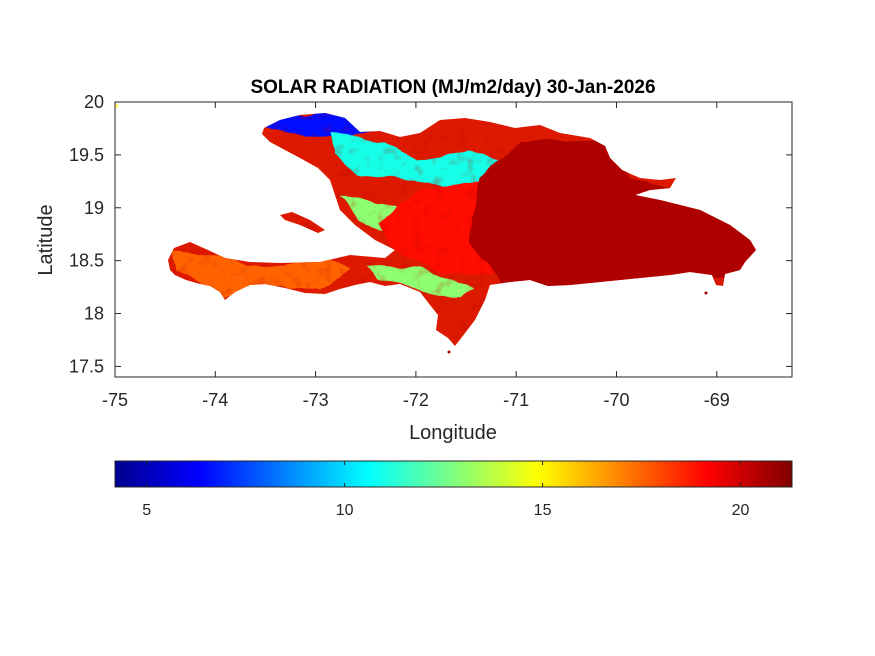 The image size is (875, 656). Describe the element at coordinates (215, 400) in the screenshot. I see `x-tick-label: -74` at that location.